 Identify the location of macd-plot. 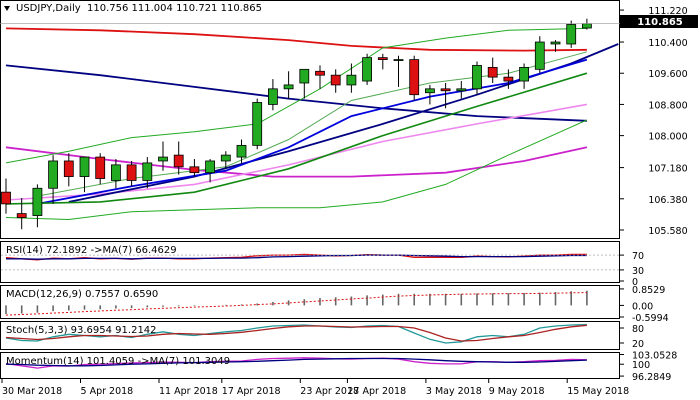
(296, 303).